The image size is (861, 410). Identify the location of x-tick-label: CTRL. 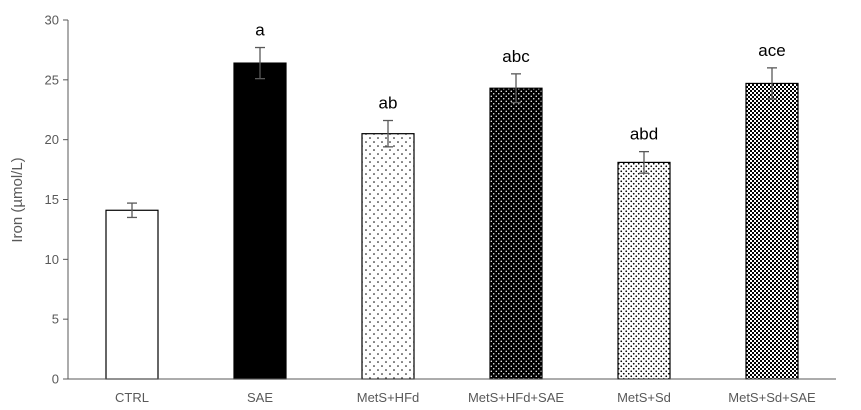
(132, 397).